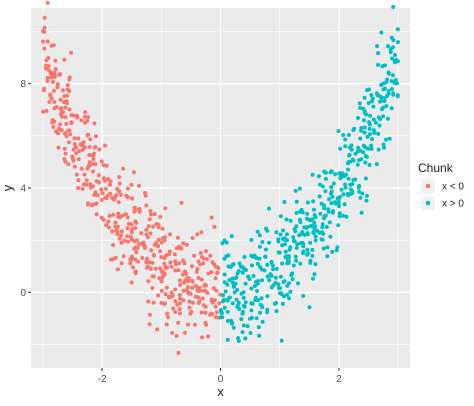 This screenshot has height=406, width=474. Describe the element at coordinates (453, 204) in the screenshot. I see `legend-label: x > 0` at that location.